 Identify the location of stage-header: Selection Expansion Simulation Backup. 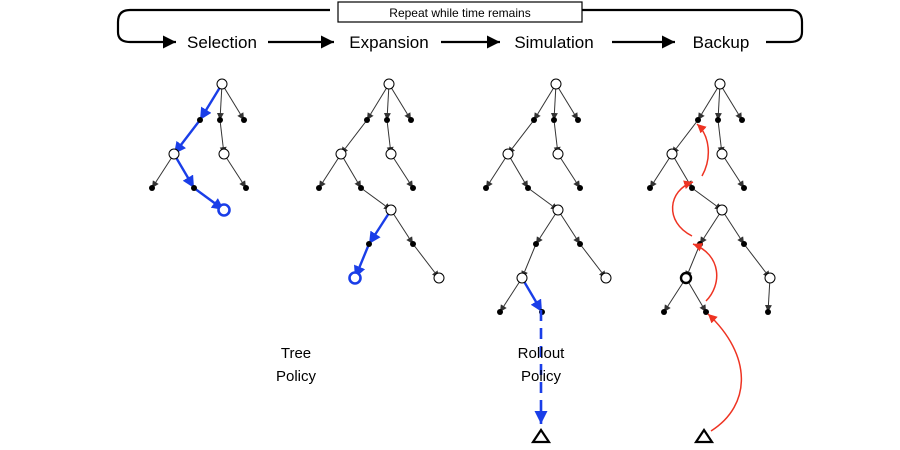
(468, 42).